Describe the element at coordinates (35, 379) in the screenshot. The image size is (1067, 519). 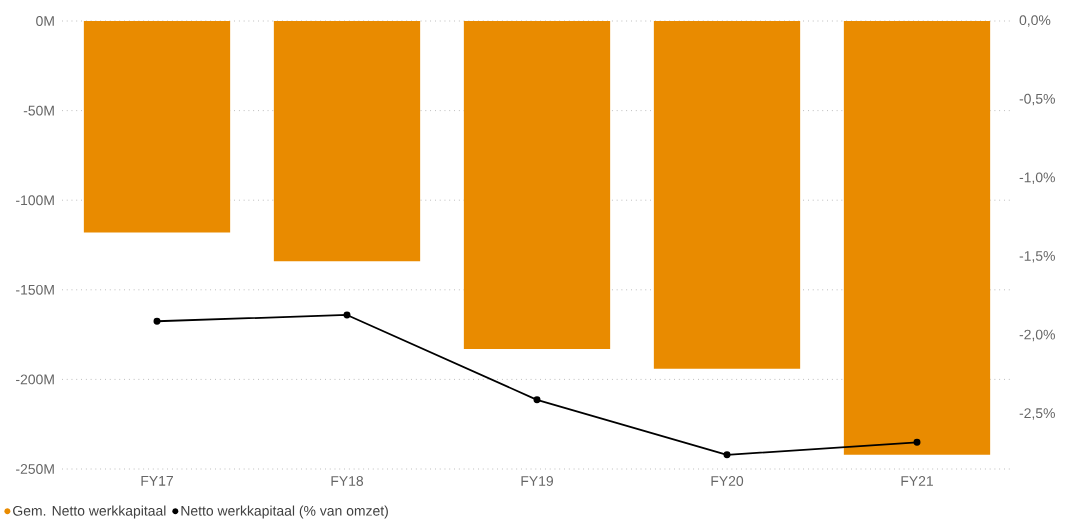
I see `y-tick-label: -200M` at that location.